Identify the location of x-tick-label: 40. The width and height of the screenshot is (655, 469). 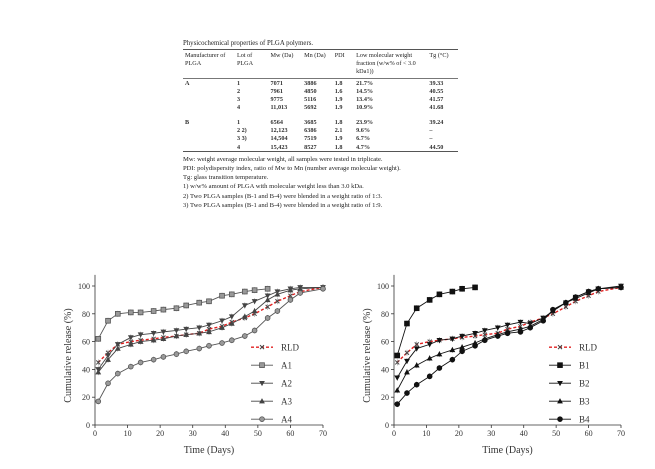
(524, 433).